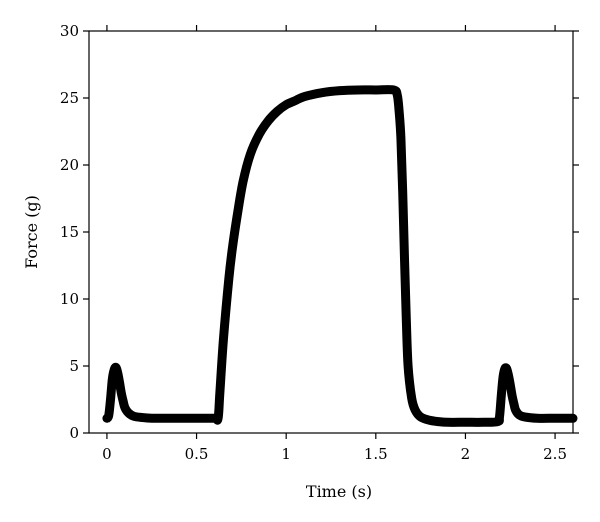 The width and height of the screenshot is (600, 522). What do you see at coordinates (376, 454) in the screenshot?
I see `x-tick-label: 1.5` at bounding box center [376, 454].